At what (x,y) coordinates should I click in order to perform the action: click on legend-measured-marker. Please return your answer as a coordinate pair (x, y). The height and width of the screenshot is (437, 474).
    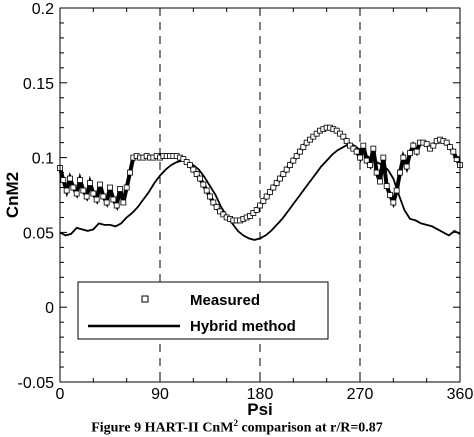
    Looking at the image, I should click on (145, 299).